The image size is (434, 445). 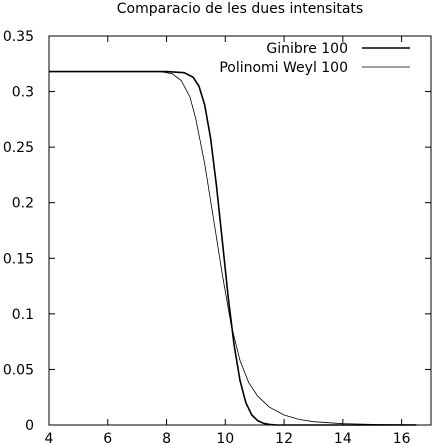 What do you see at coordinates (240, 9) in the screenshot?
I see `chart-title: Comparacio de les dues intensitats` at bounding box center [240, 9].